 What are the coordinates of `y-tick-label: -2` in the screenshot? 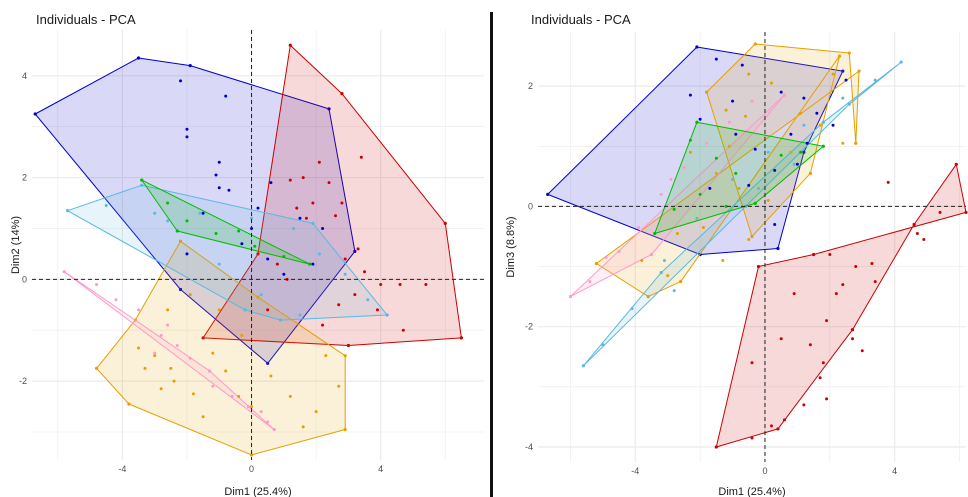 It's located at (529, 327).